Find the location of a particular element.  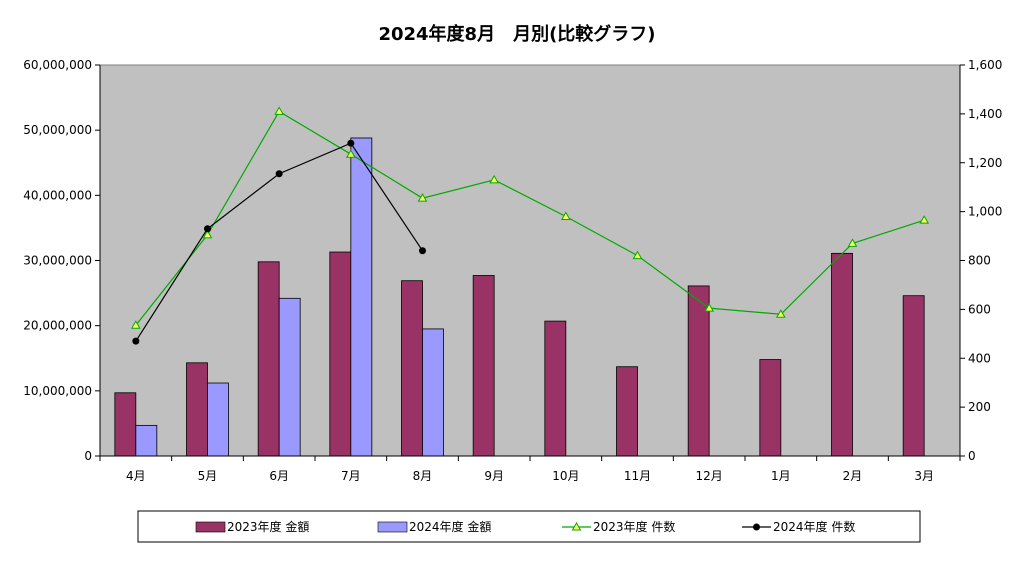

x-tick-label: 12月 is located at coordinates (709, 476).